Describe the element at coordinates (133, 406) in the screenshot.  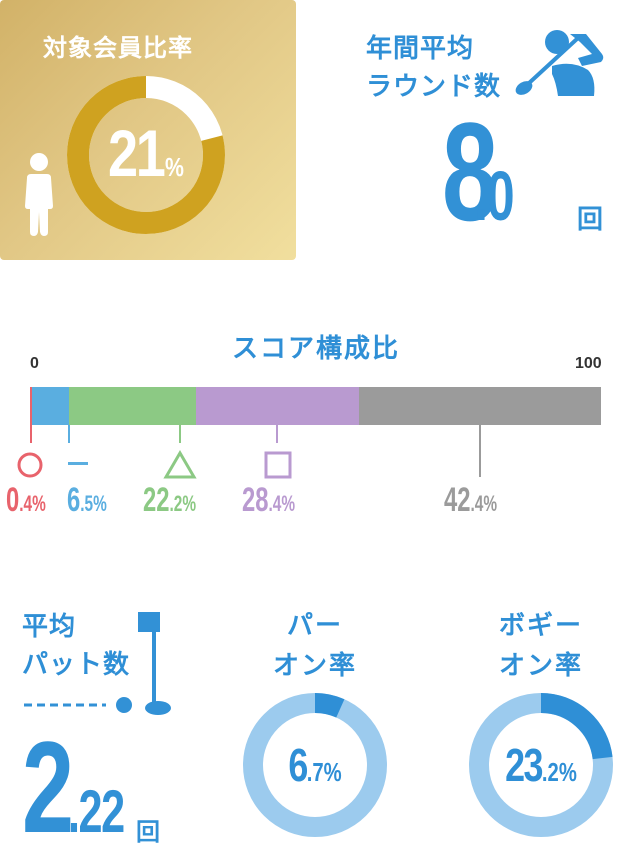
I see `segment-bogey` at that location.